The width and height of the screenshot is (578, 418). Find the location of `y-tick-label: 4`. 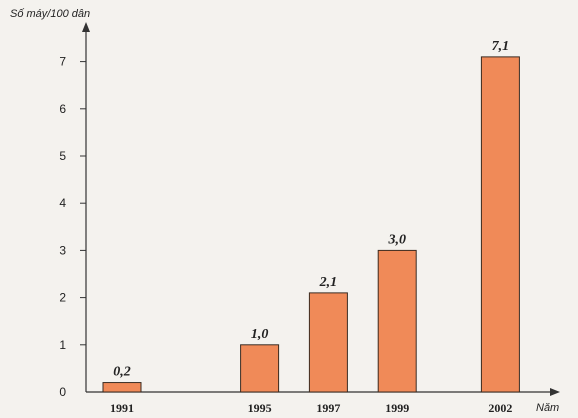

y-tick-label: 4 is located at coordinates (62, 203).